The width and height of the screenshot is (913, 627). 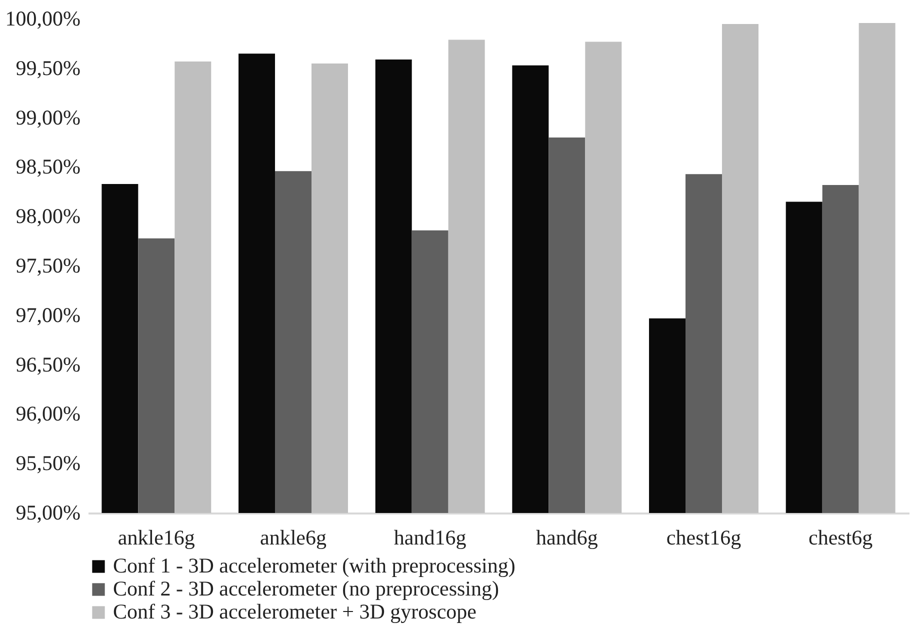 What do you see at coordinates (48, 414) in the screenshot?
I see `y-tick-label: 96,00%` at bounding box center [48, 414].